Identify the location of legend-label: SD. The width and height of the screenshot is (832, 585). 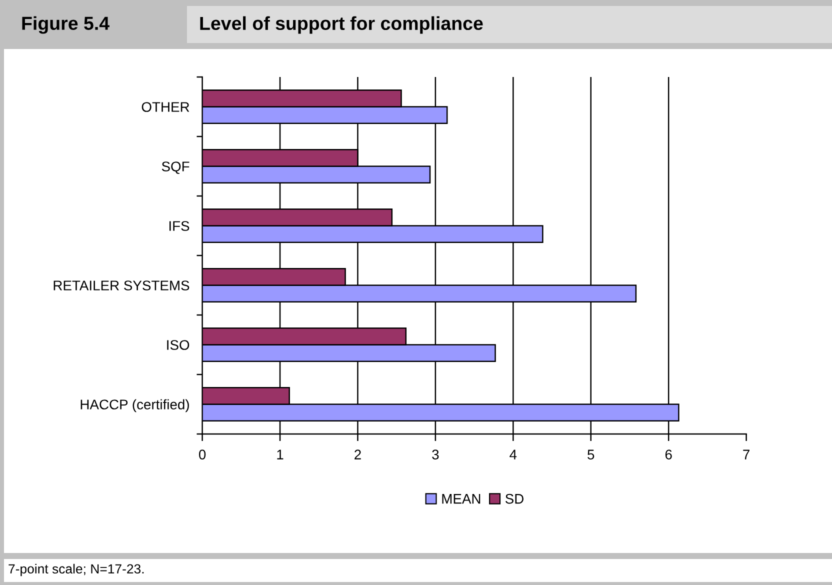
(514, 499).